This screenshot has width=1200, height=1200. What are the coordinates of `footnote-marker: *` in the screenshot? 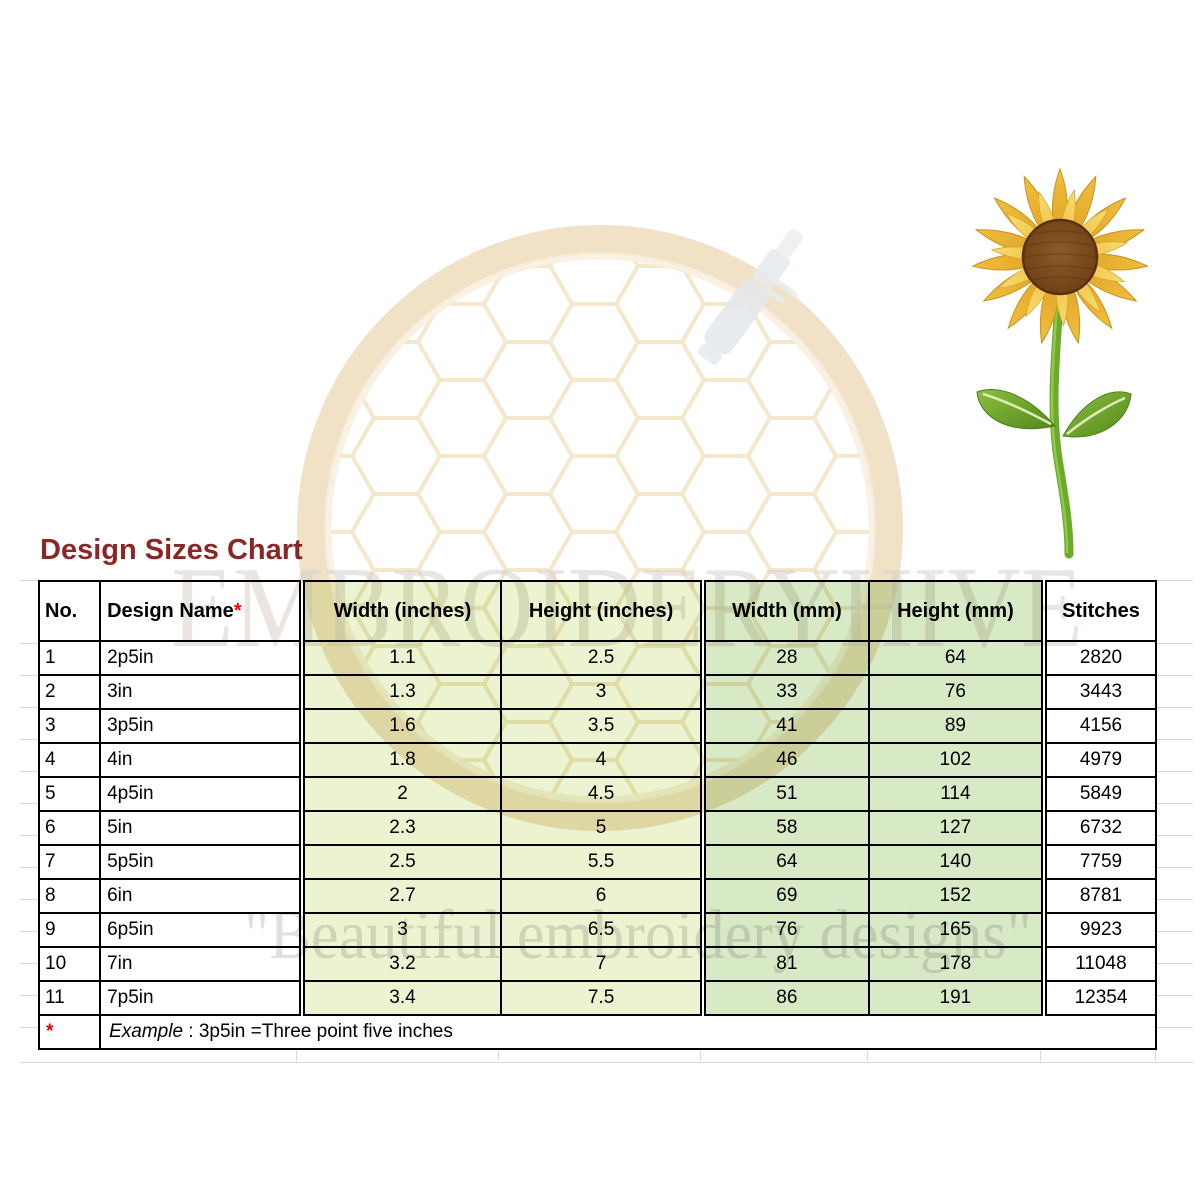 It's located at (69, 1032).